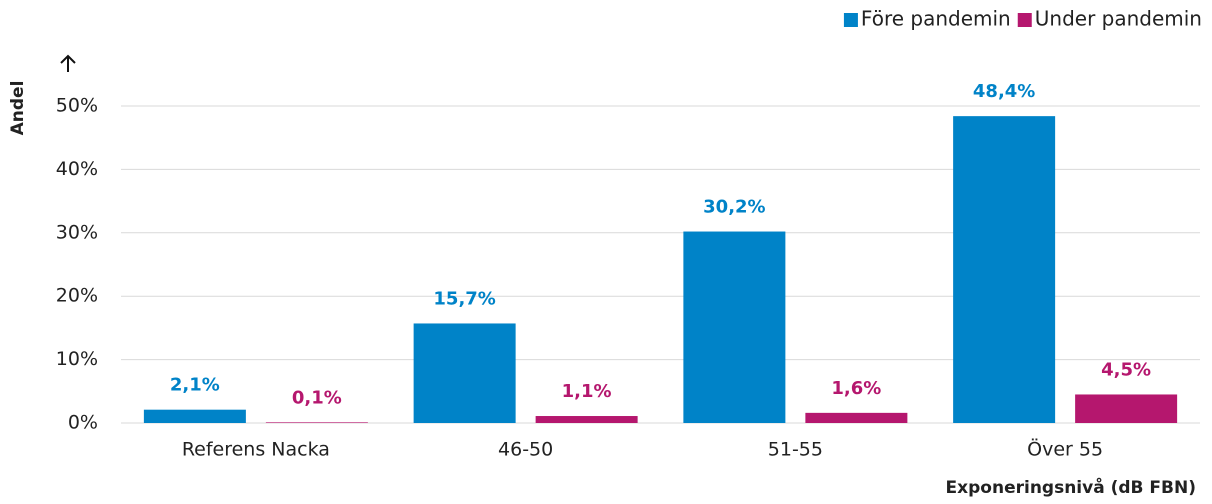 This screenshot has height=504, width=1212. What do you see at coordinates (68, 63) in the screenshot?
I see `axis-arrow` at bounding box center [68, 63].